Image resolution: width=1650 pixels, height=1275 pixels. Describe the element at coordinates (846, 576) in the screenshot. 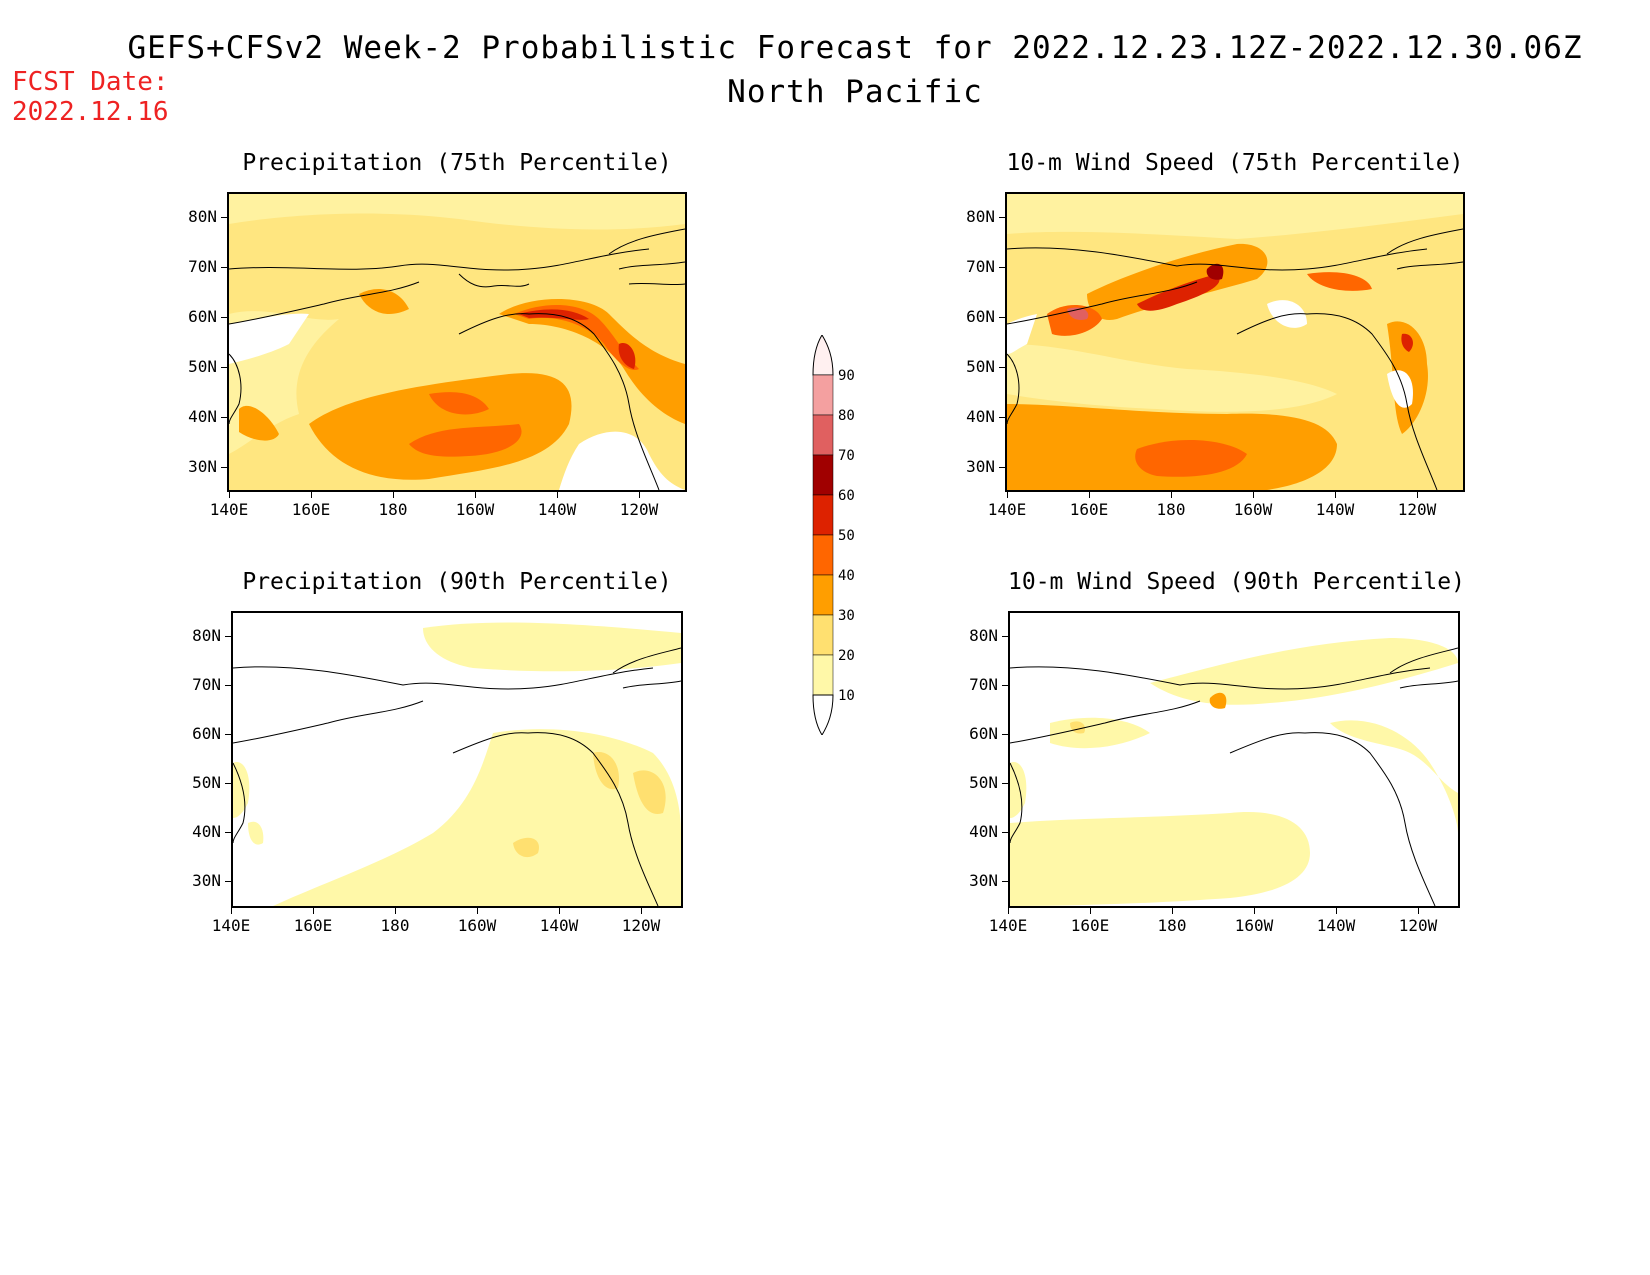

I see `colorbar-label: 40` at that location.